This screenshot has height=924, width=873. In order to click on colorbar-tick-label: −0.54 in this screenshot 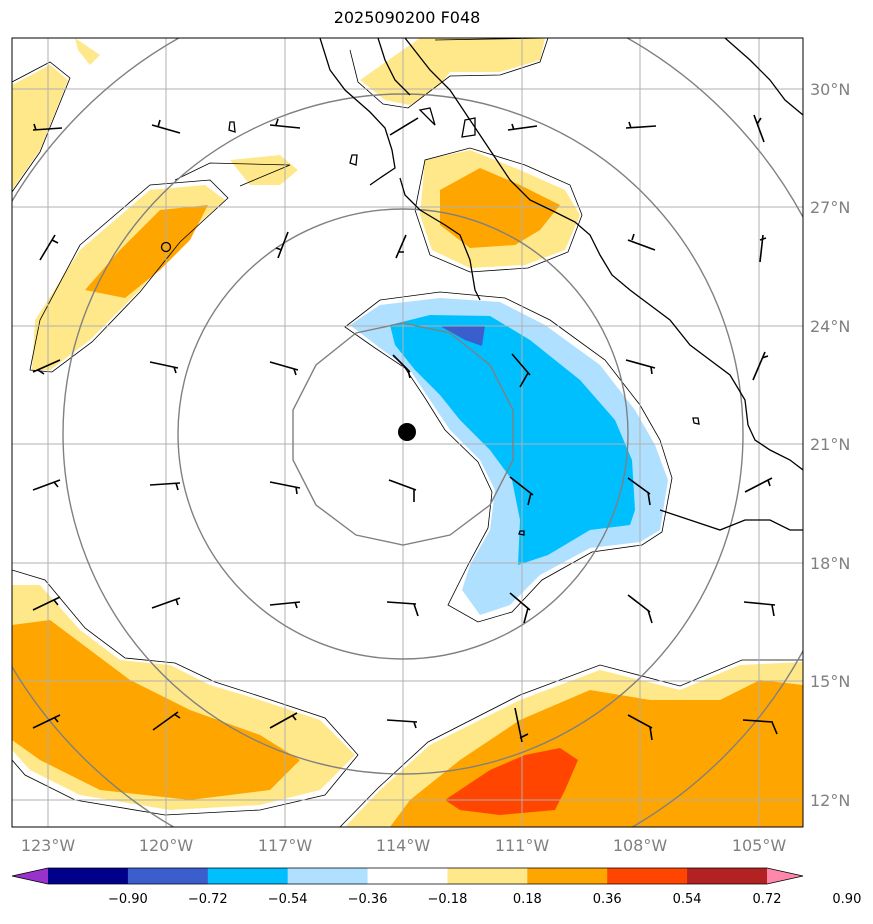, I will do `click(288, 899)`.